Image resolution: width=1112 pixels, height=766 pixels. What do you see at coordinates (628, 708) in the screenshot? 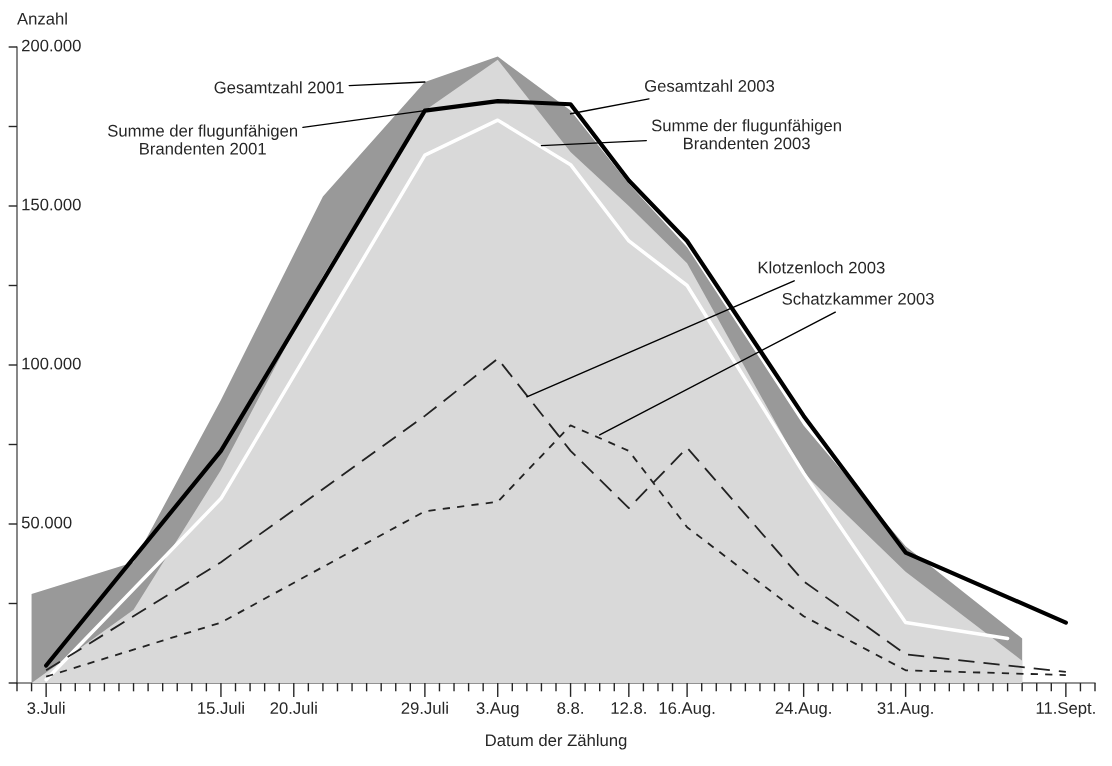
I see `x-tick-label: 12.8.` at bounding box center [628, 708].